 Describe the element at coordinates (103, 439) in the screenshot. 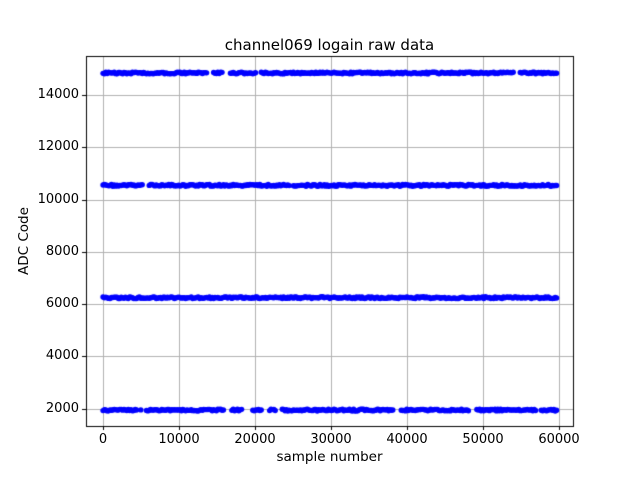

I see `x-tick-label: 0` at that location.